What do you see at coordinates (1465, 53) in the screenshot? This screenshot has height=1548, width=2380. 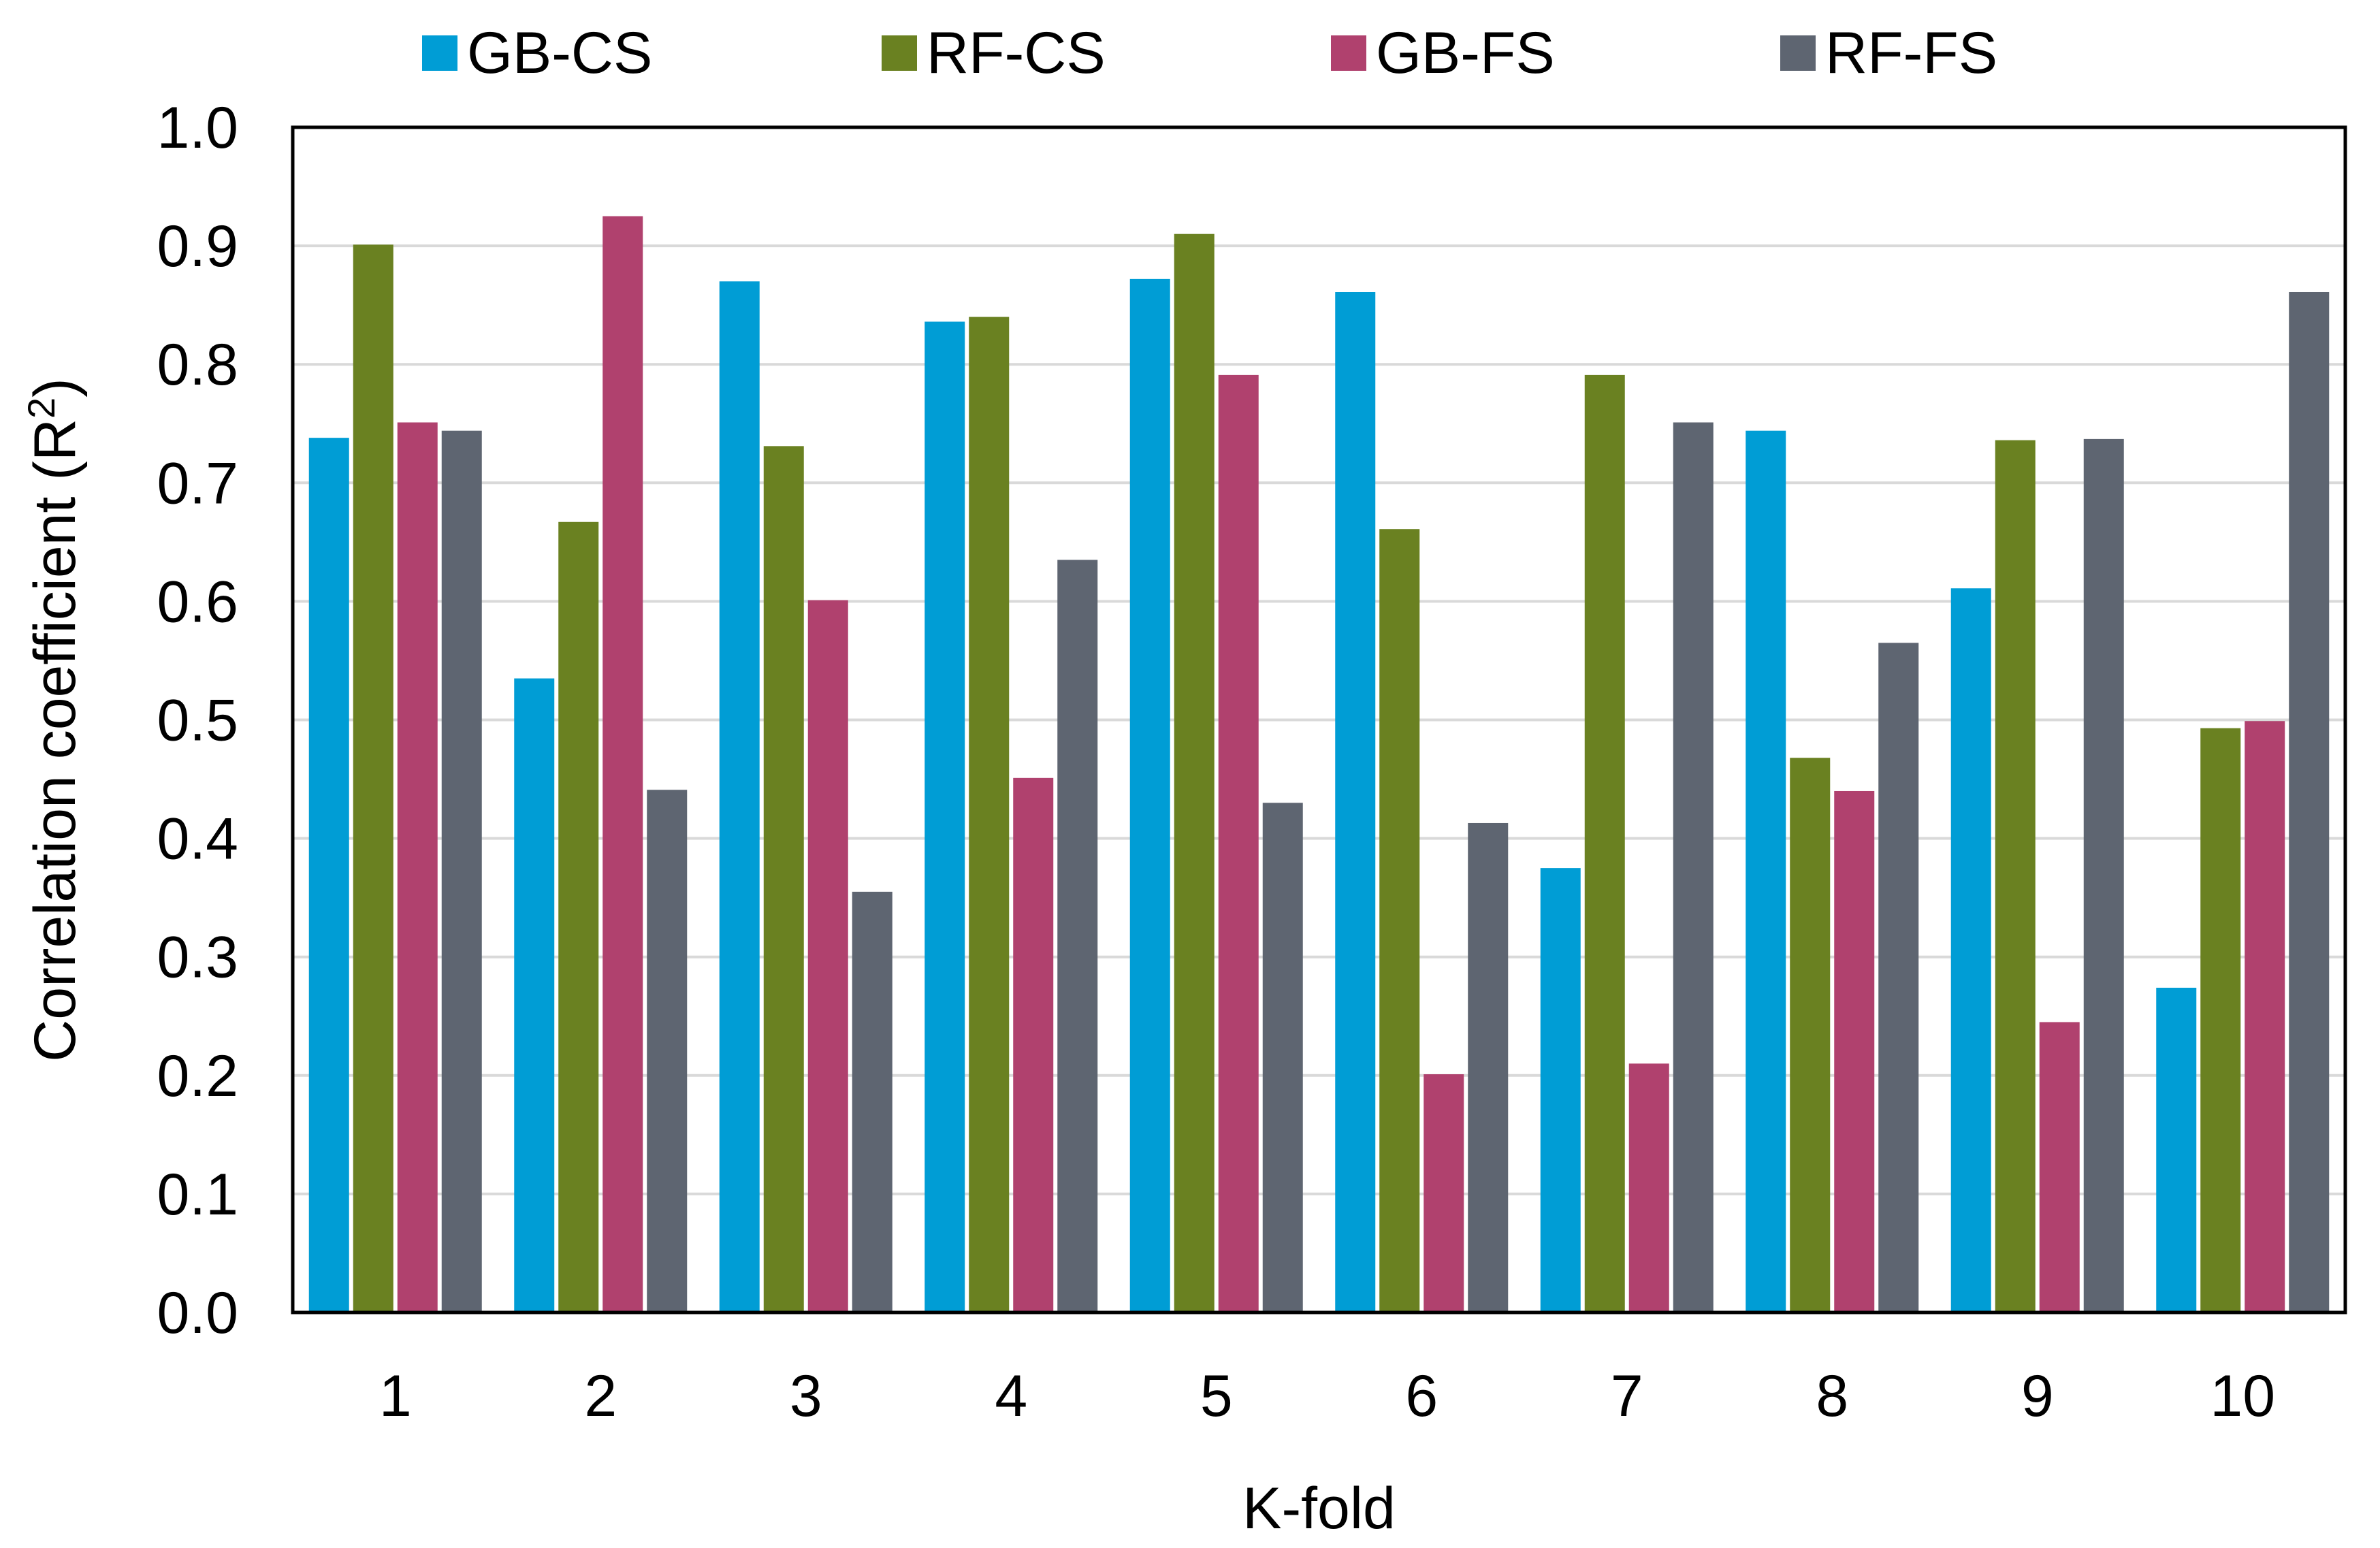 I see `legend-label-gb-fs: GB-FS` at bounding box center [1465, 53].